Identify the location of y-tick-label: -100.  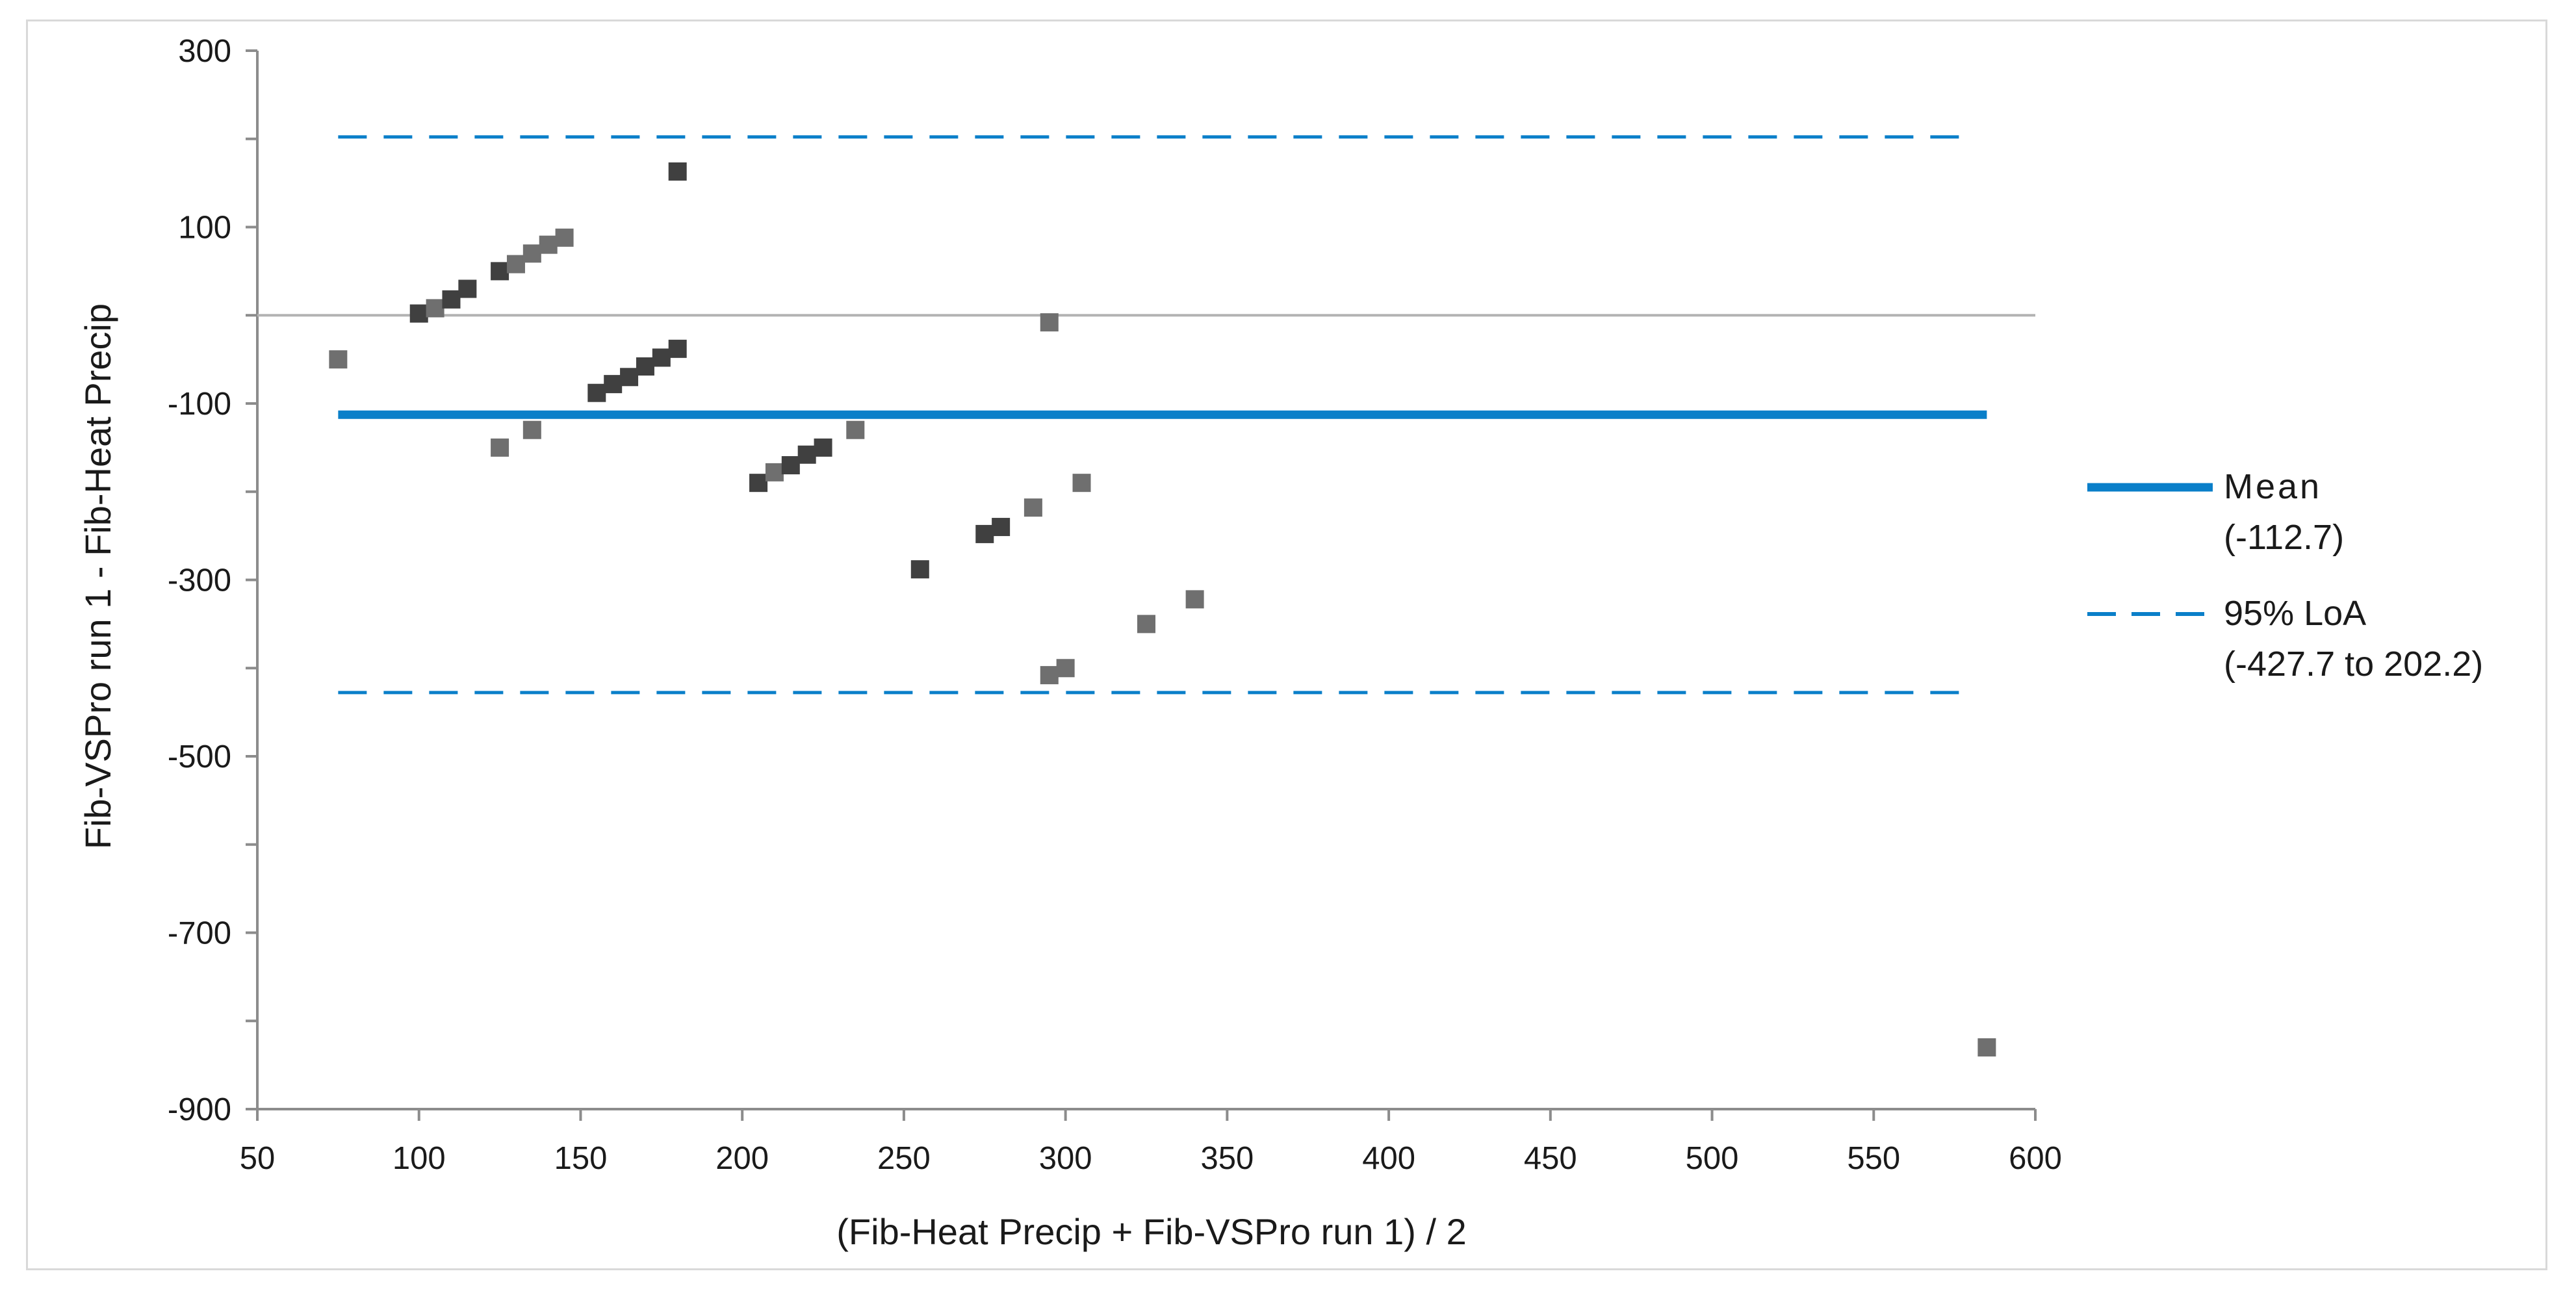
(200, 404).